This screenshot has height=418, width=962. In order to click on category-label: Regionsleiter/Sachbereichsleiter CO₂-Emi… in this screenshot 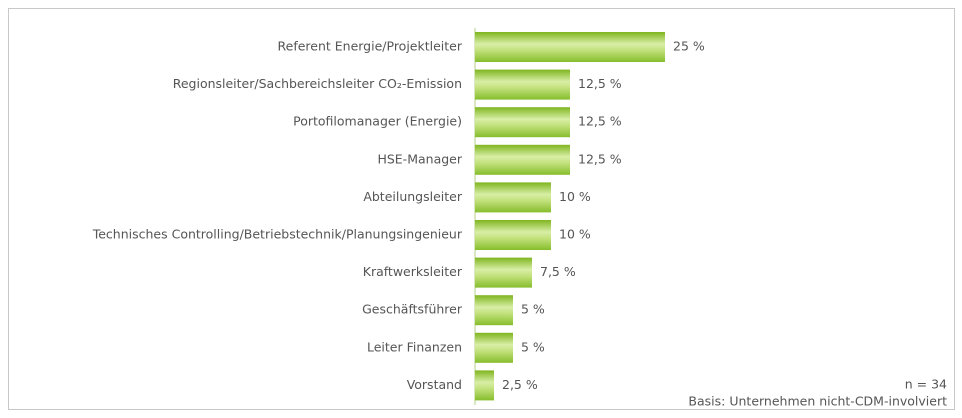, I will do `click(317, 83)`.